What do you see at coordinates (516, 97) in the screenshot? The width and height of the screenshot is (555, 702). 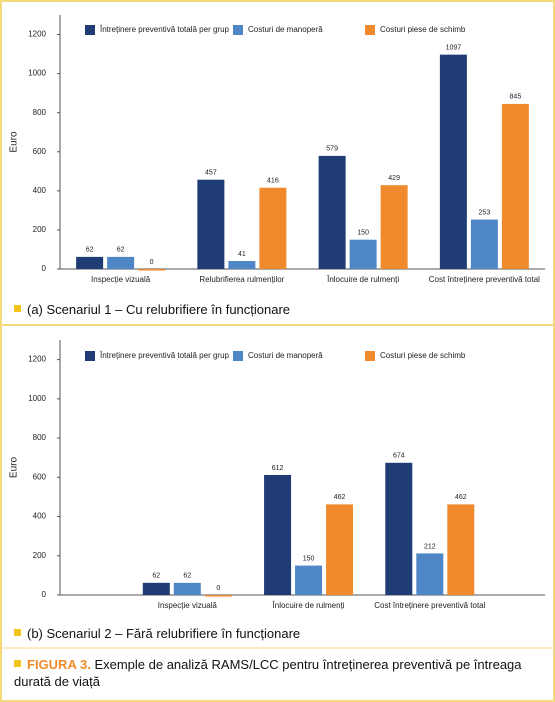 I see `value-label: 845` at bounding box center [516, 97].